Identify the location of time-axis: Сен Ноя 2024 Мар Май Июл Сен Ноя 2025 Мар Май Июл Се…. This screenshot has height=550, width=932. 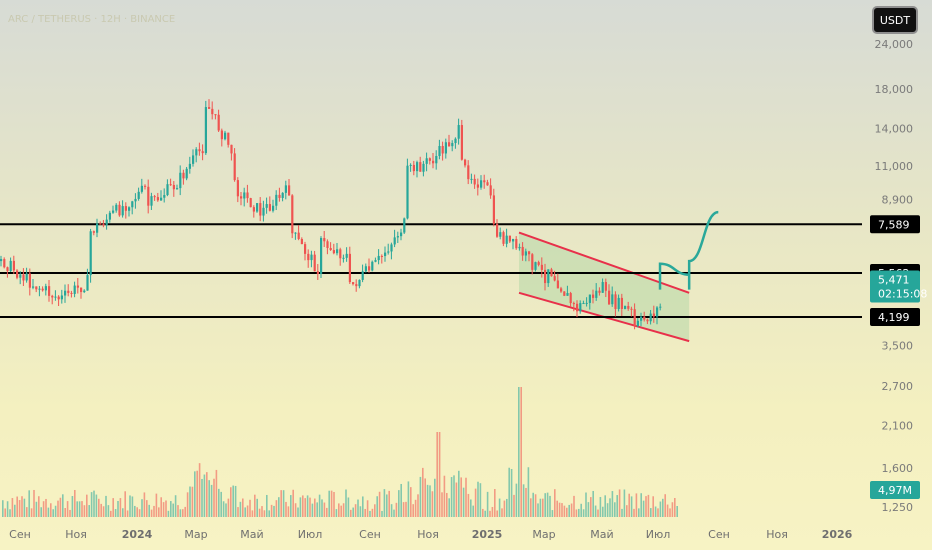
(430, 534).